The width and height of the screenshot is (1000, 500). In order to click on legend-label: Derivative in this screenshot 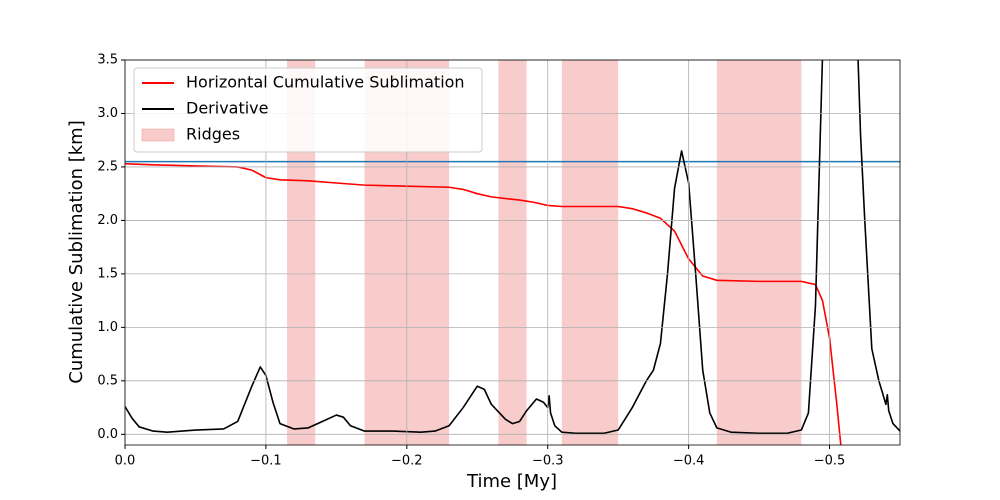, I will do `click(227, 108)`.